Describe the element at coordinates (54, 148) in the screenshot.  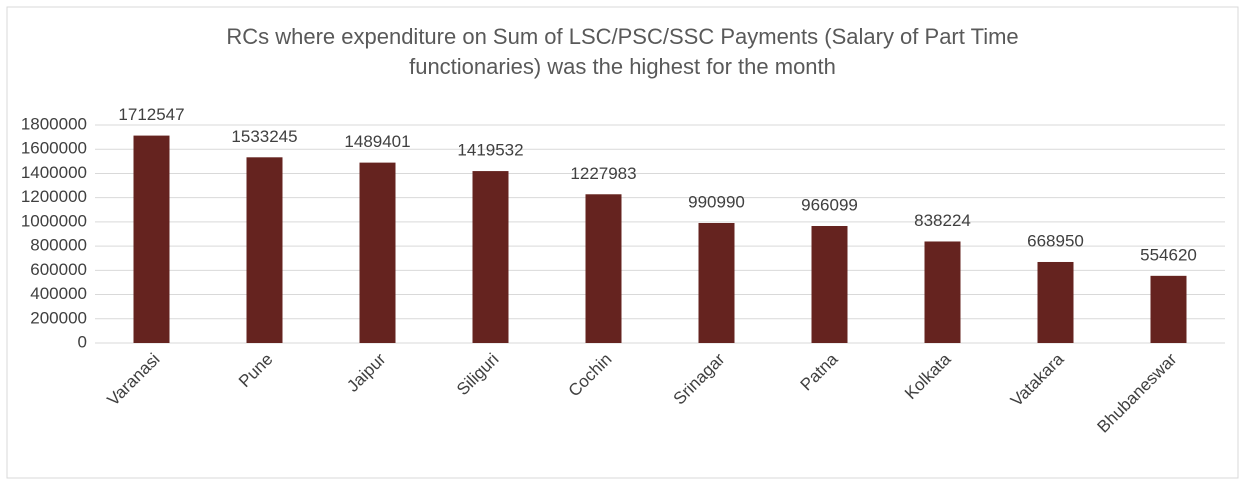
I see `y-tick-label: 1600000` at that location.